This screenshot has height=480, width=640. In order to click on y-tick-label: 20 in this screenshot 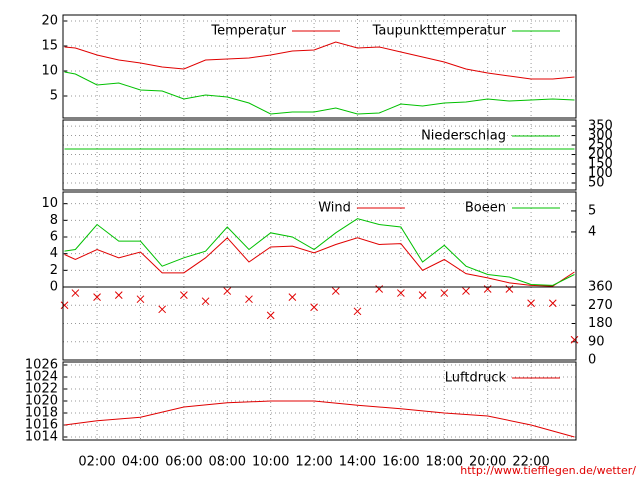, I will do `click(49, 21)`.